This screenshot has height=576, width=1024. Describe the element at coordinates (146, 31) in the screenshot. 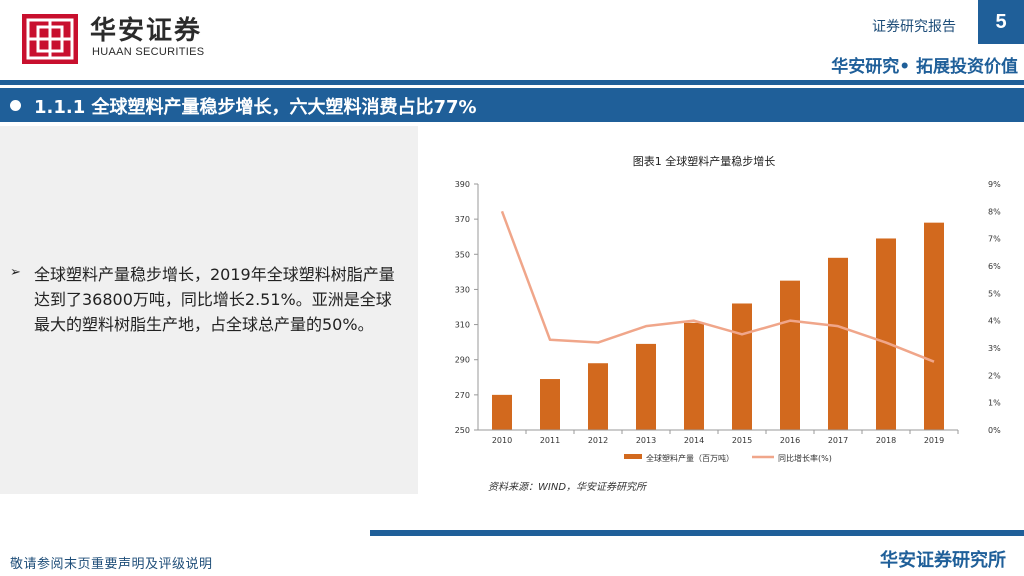

I see `logo-text-cn: 华安证券` at that location.